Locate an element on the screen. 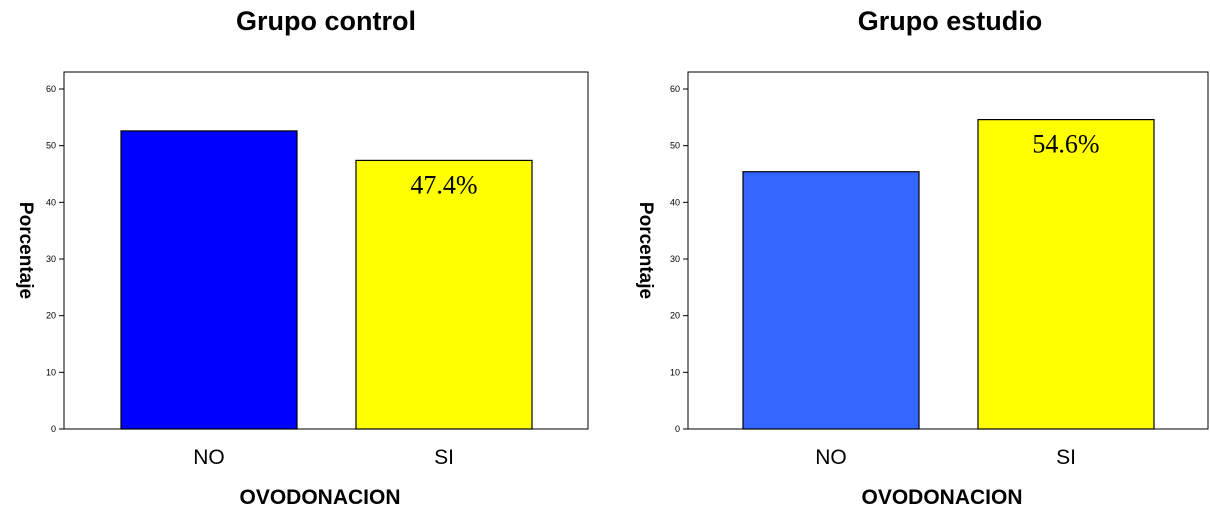 This screenshot has height=512, width=1210. data-label: 54.6% is located at coordinates (1065, 144).